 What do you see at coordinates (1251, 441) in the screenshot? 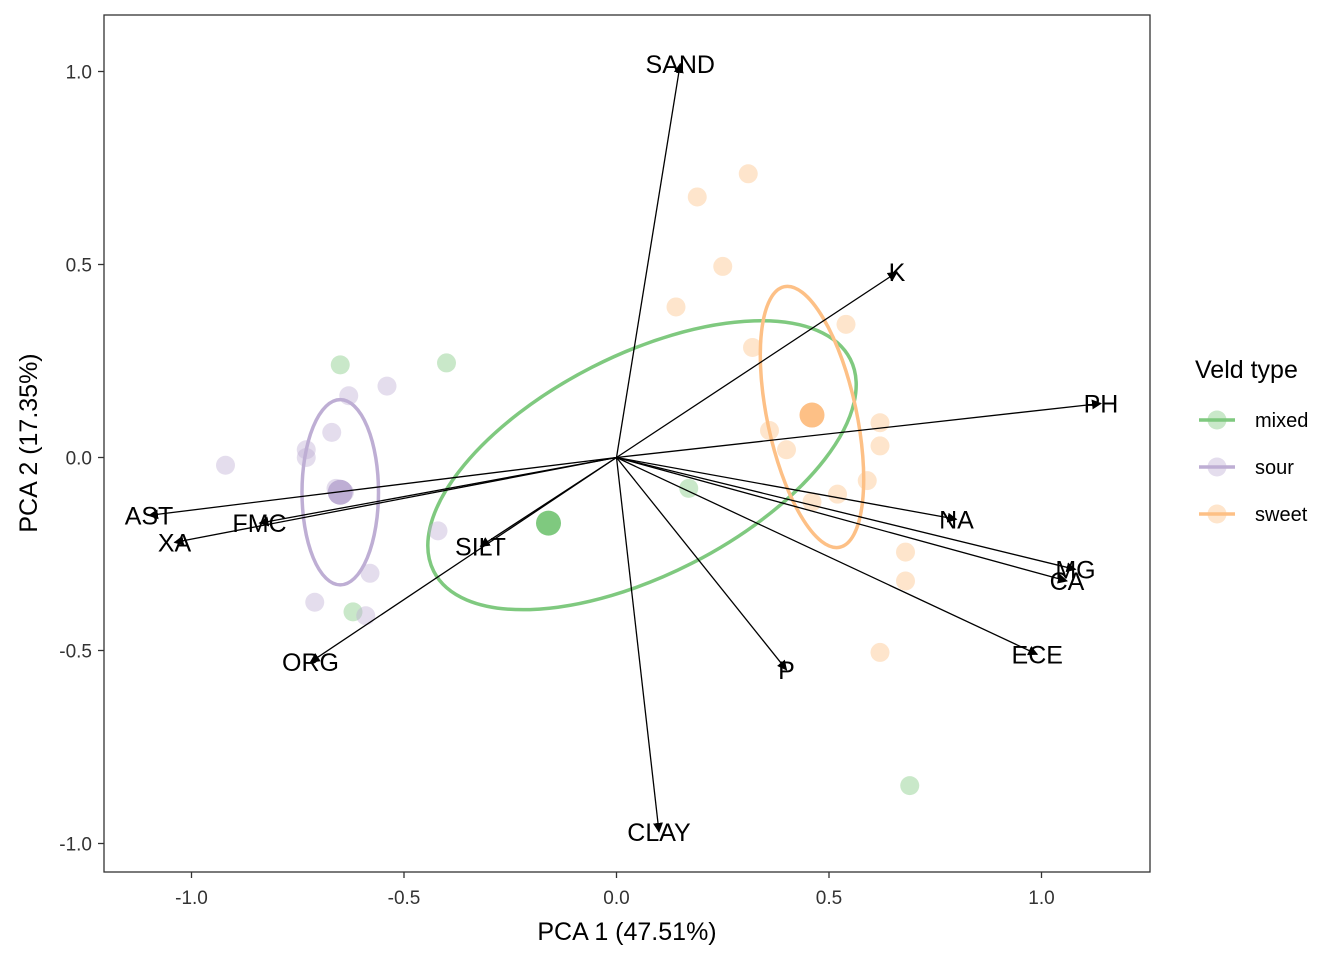
I see `legend: Veld type mixed sour sweet` at bounding box center [1251, 441].